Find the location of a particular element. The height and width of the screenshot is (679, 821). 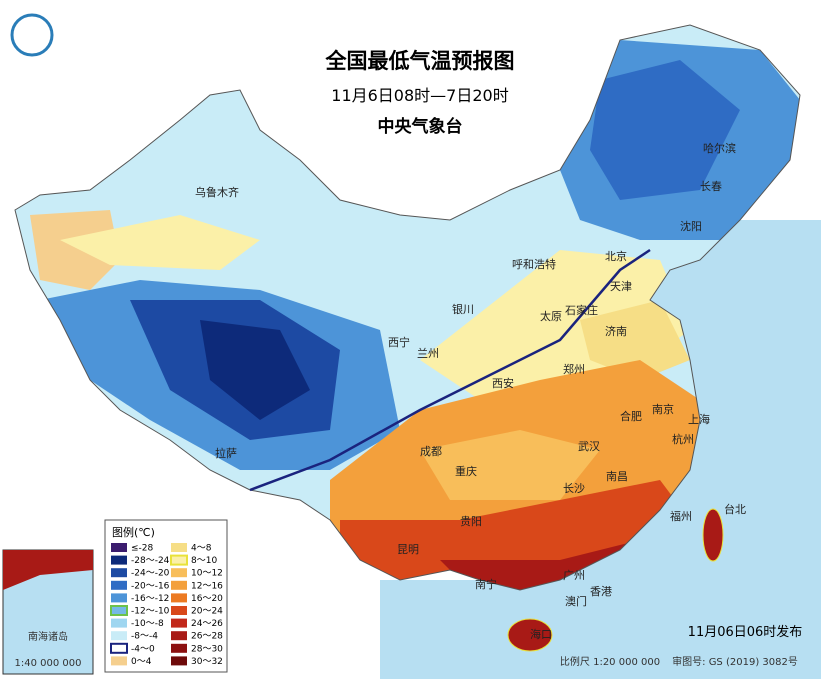

city: 北京 is located at coordinates (616, 256).